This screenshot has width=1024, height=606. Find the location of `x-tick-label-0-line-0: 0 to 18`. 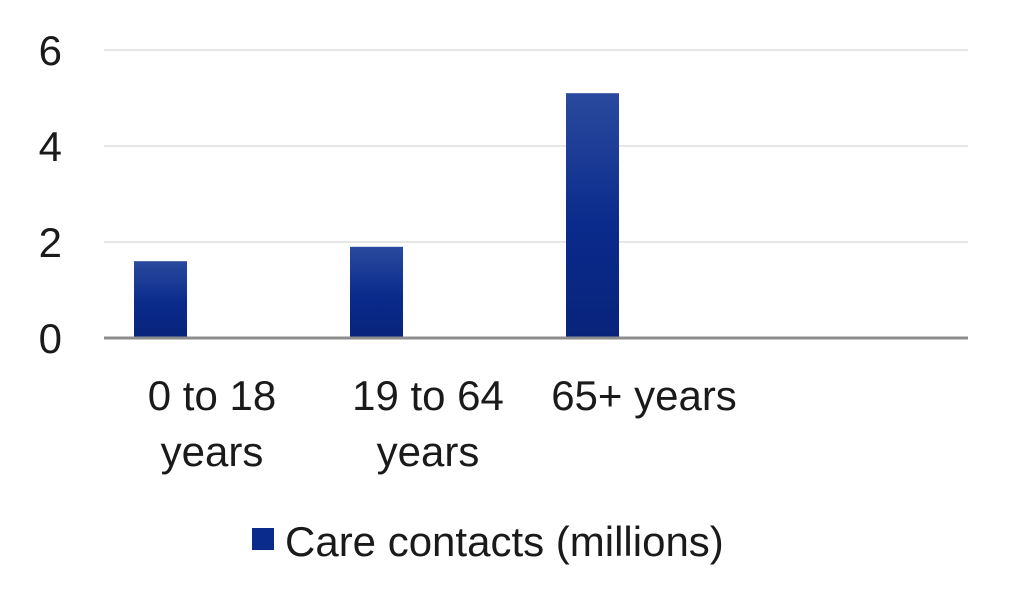

x-tick-label-0-line-0: 0 to 18 is located at coordinates (212, 395).